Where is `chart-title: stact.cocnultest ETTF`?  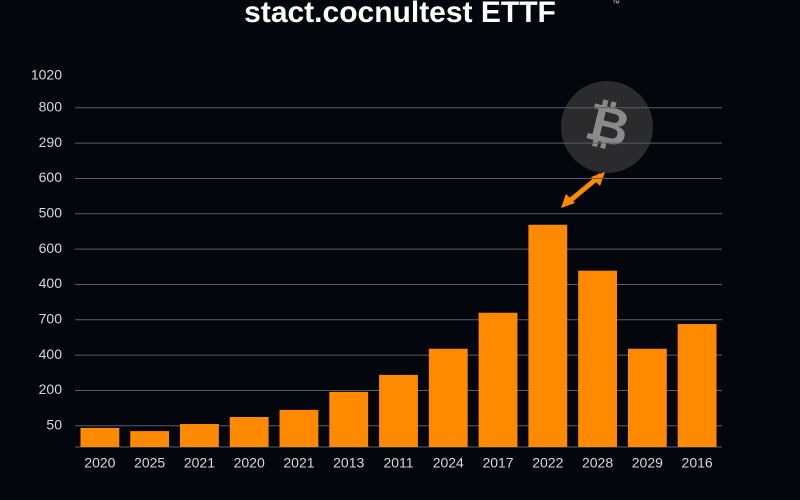 chart-title: stact.cocnultest ETTF is located at coordinates (400, 14).